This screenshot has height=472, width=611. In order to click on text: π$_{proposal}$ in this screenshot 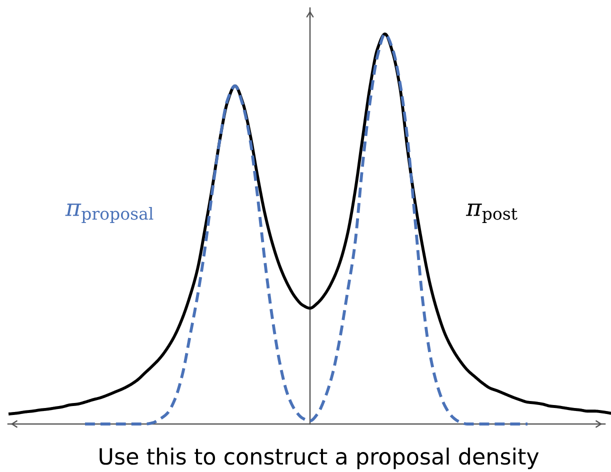, I will do `click(109, 214)`.